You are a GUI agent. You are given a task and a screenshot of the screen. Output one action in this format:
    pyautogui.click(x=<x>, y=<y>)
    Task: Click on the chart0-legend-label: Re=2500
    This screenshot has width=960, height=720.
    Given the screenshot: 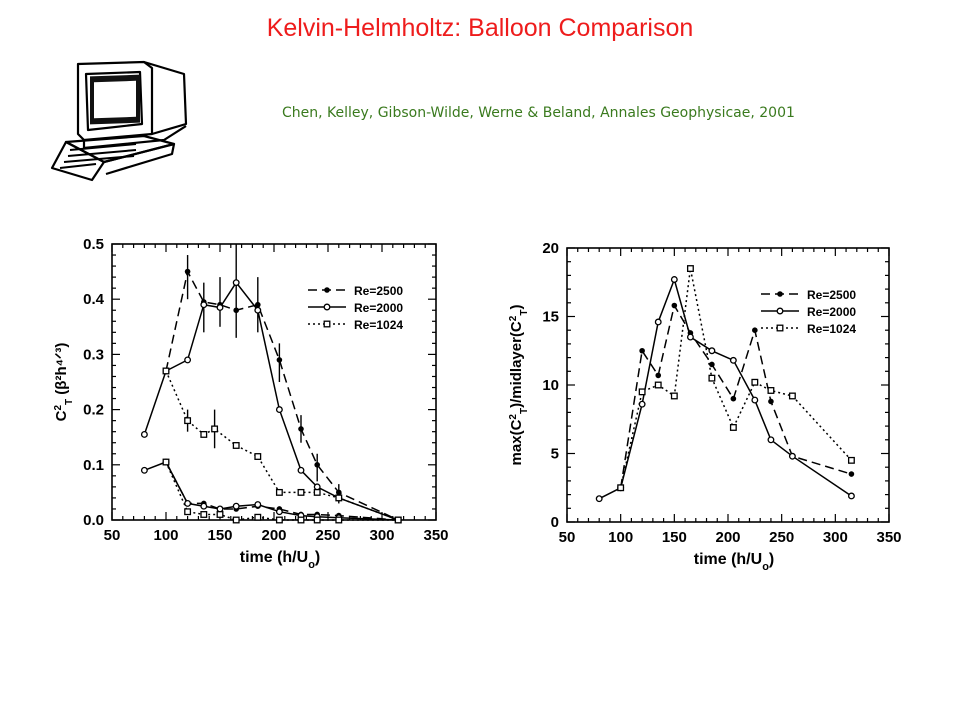 What is the action you would take?
    pyautogui.click(x=378, y=291)
    